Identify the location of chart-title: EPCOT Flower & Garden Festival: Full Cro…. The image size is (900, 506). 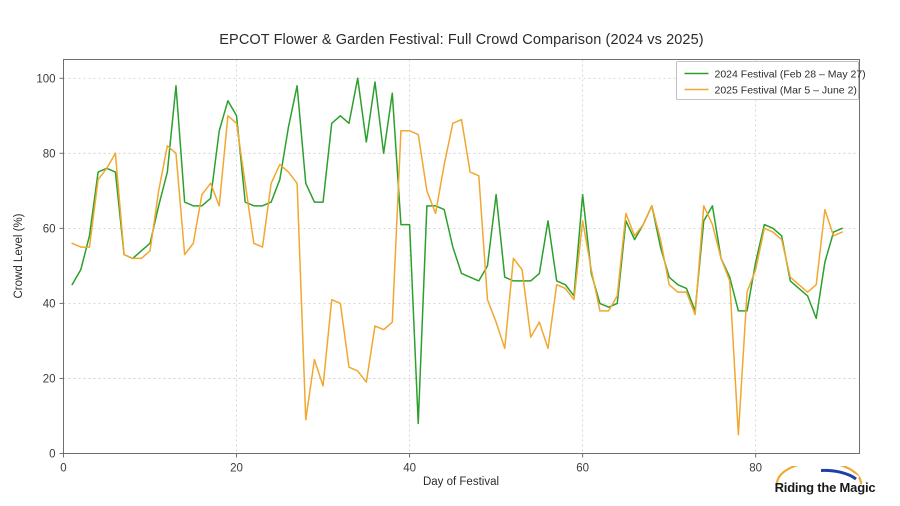
(461, 40).